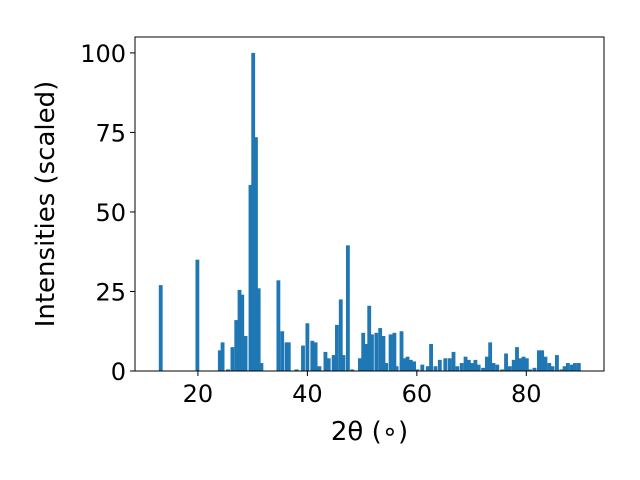 This screenshot has width=640, height=480. I want to click on x-tick-label: 40, so click(307, 394).